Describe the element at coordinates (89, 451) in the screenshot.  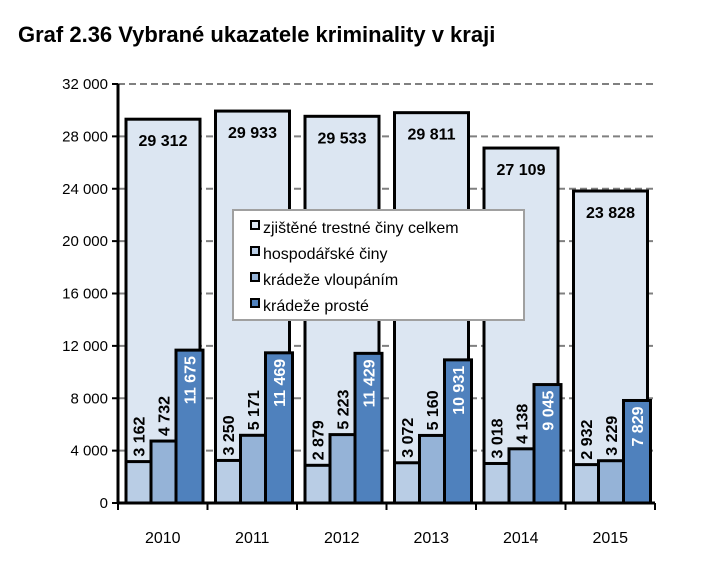
I see `y-tick-label: 4 000` at that location.